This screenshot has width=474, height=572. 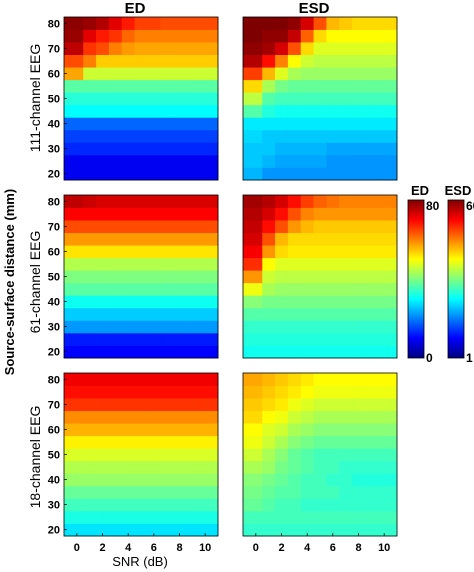 I want to click on y-tick-label: 20, so click(x=54, y=175).